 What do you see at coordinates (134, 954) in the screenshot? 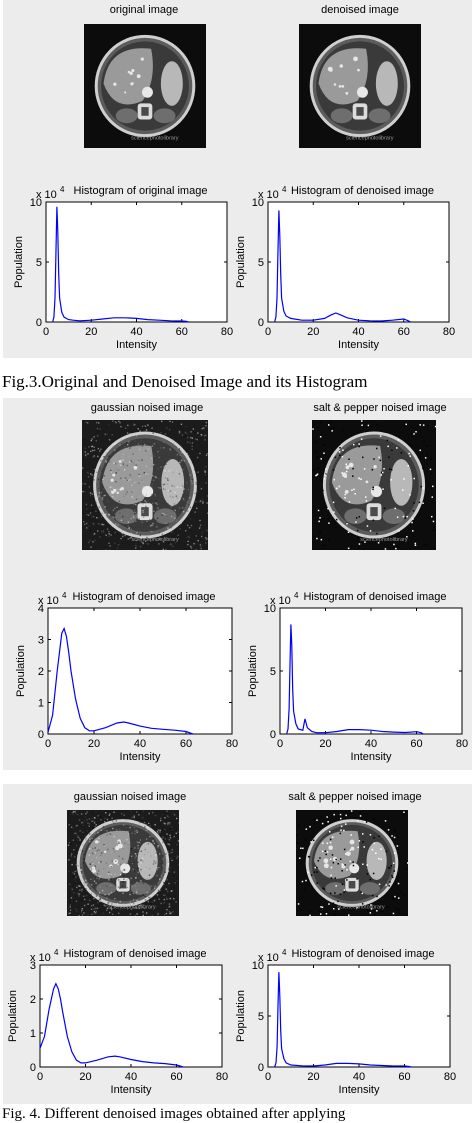
I see `chart-title: Histogram of denoised image` at bounding box center [134, 954].